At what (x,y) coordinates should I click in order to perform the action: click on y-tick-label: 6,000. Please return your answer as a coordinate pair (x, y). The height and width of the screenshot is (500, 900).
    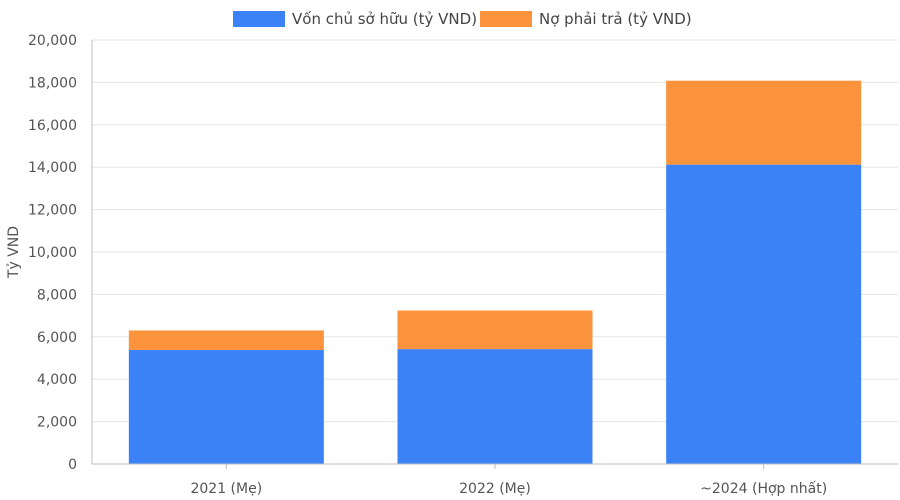
    Looking at the image, I should click on (57, 338).